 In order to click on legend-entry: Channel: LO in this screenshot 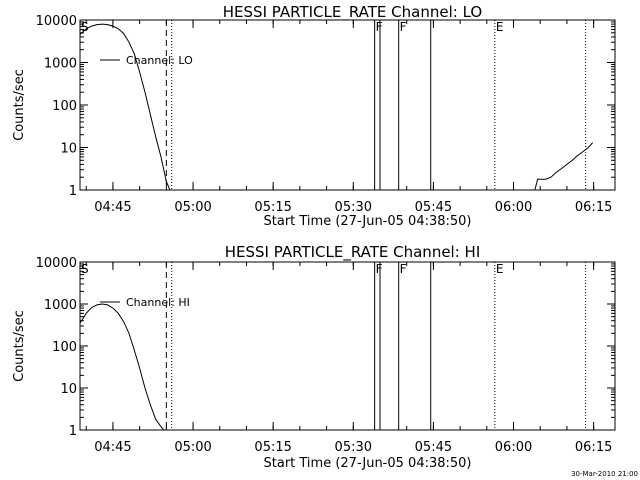, I will do `click(159, 60)`.